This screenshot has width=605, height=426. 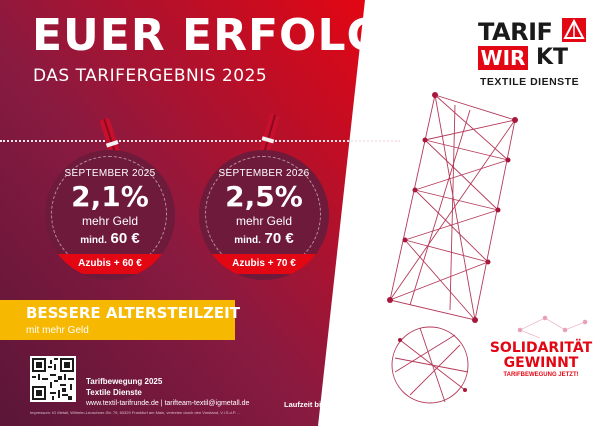 What do you see at coordinates (133, 313) in the screenshot?
I see `banner-title: BESSERE ALTERSTEILZEIT` at bounding box center [133, 313].